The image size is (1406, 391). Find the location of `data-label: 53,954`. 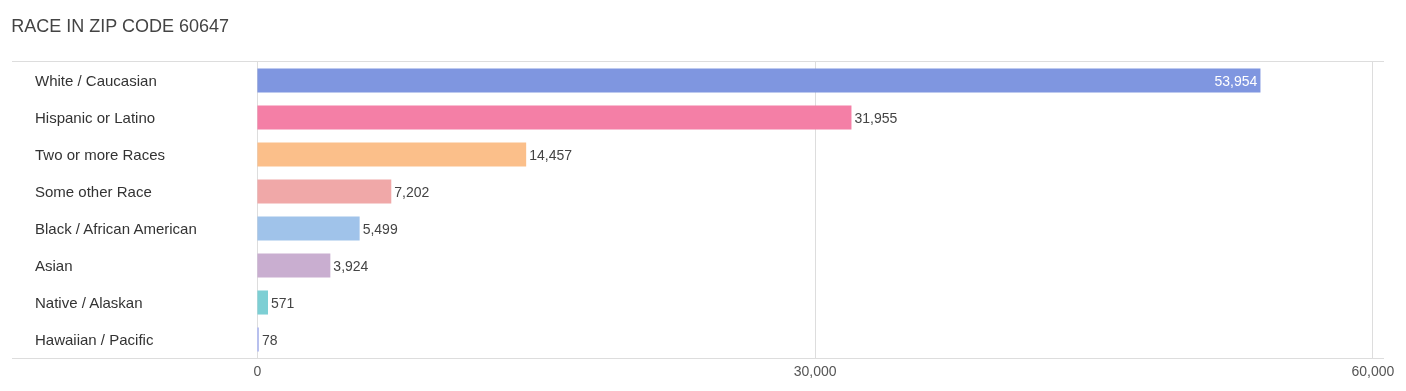

data-label: 53,954 is located at coordinates (1236, 80).